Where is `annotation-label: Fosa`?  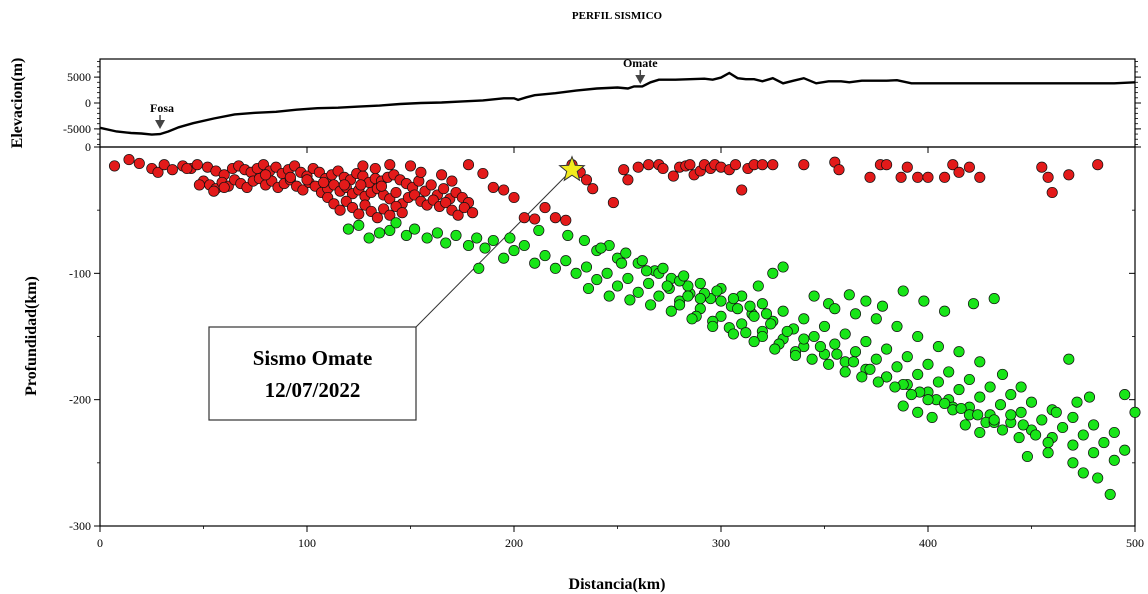 annotation-label: Fosa is located at coordinates (162, 108).